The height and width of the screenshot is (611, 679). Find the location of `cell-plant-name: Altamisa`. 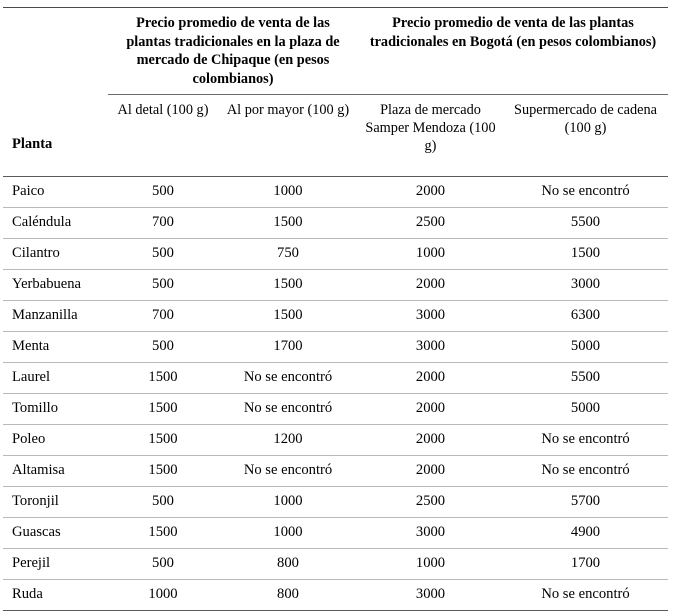

cell-plant-name: Altamisa is located at coordinates (55, 471).